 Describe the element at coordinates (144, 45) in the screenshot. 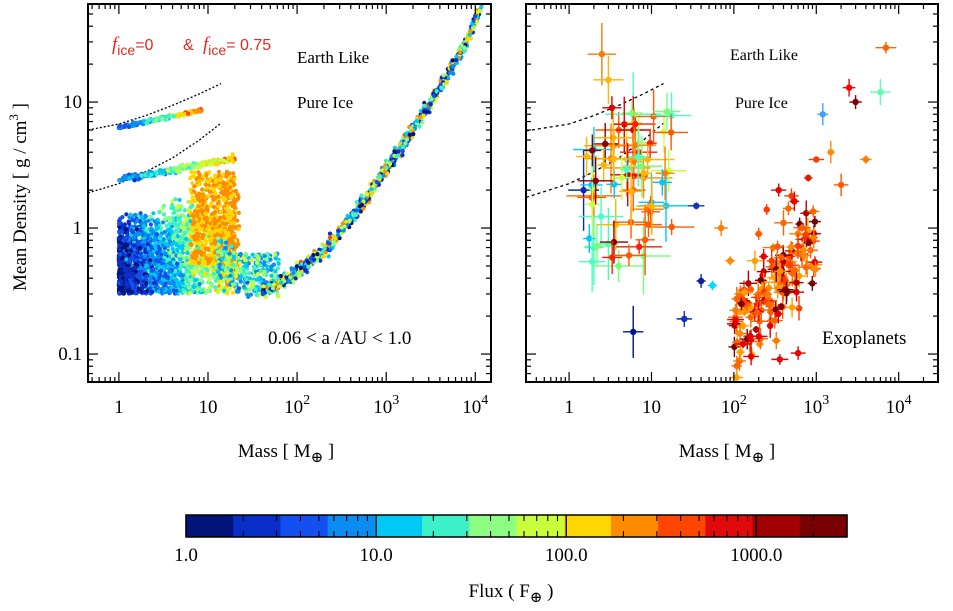

I see `legend-eq-zero: =0` at that location.